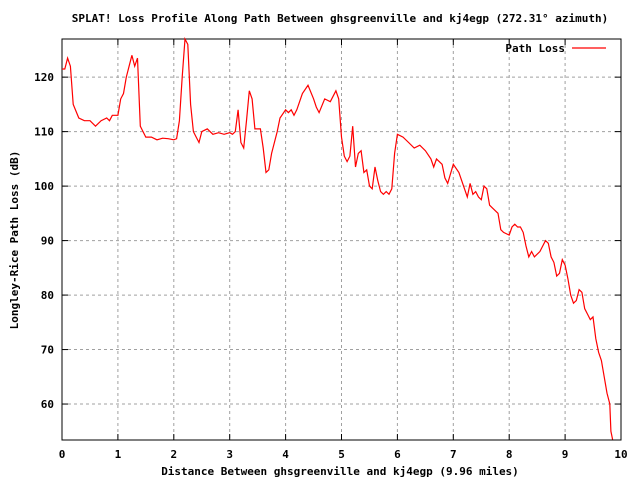 Image resolution: width=640 pixels, height=480 pixels. I want to click on x-tick-label: 2, so click(173, 454).